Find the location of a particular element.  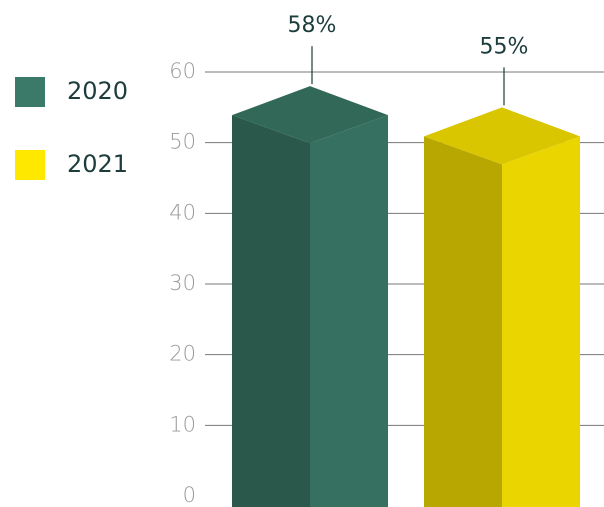

legend-label: 2021 is located at coordinates (97, 164).